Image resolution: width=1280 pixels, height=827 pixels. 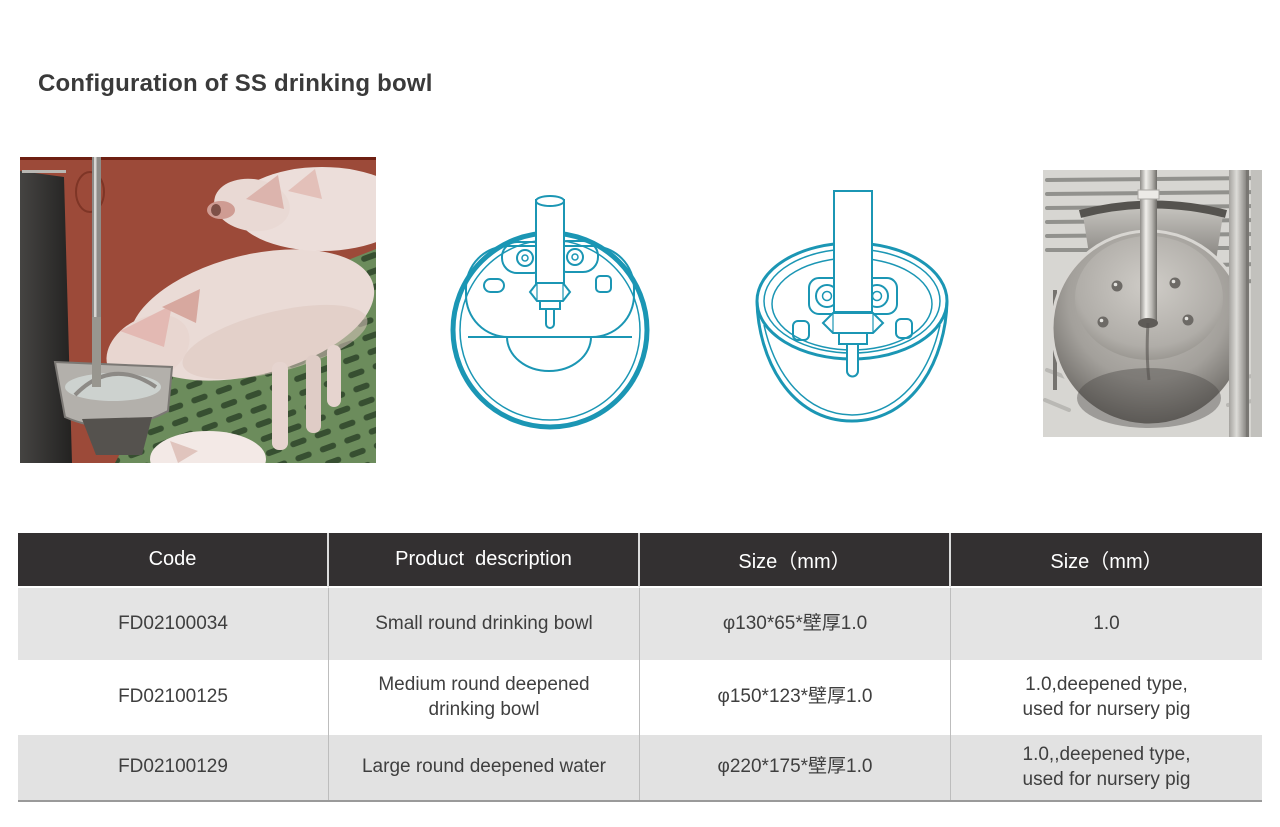 I want to click on header-size-2: Size（mm）, so click(x=1106, y=560).